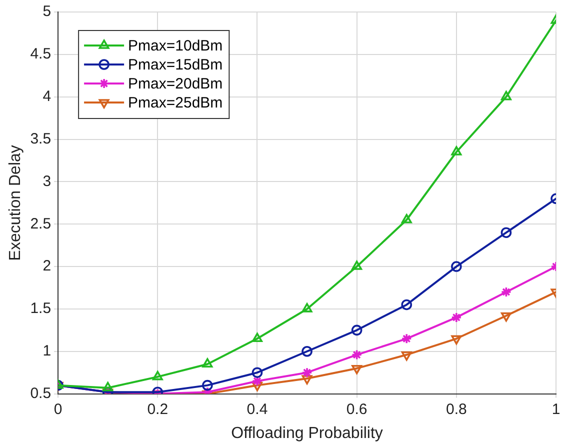 This screenshot has width=570, height=447. Describe the element at coordinates (41, 223) in the screenshot. I see `y-tick-label: 2.5` at that location.